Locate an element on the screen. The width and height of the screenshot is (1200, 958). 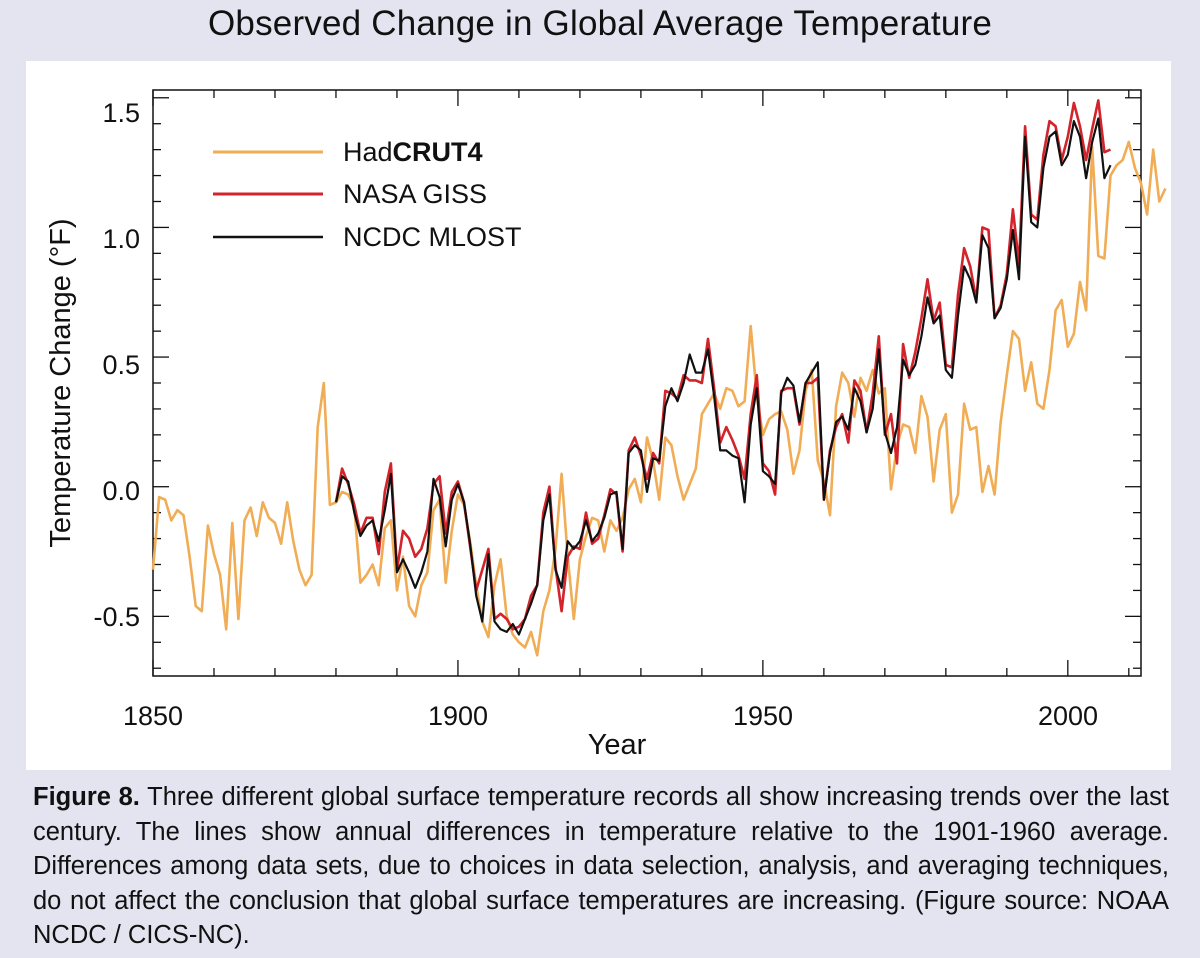
x-tick-label: 1950 is located at coordinates (763, 716).